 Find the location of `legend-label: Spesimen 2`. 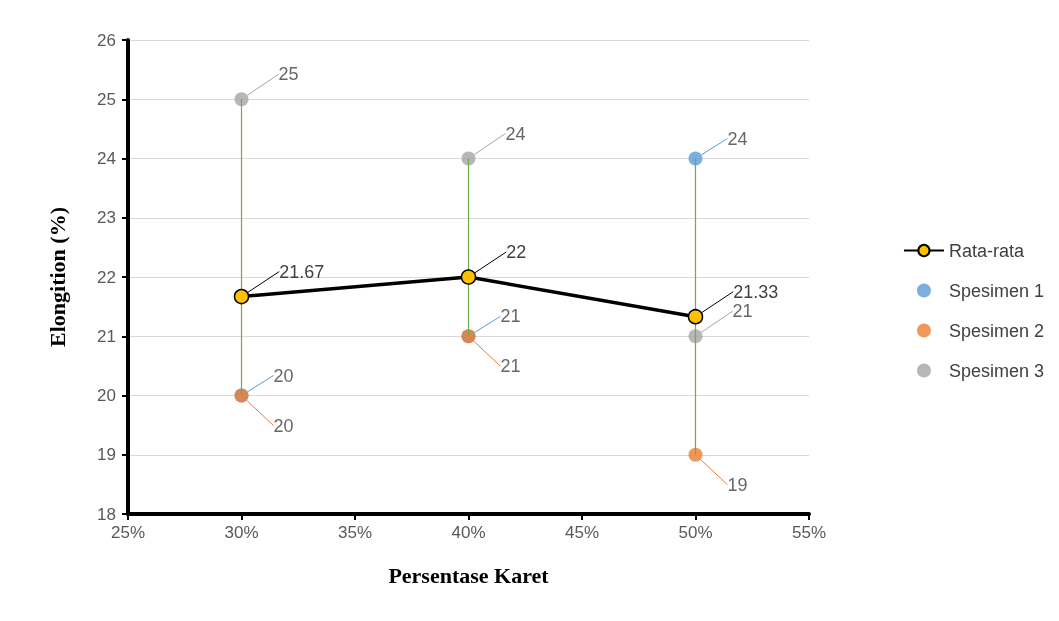

legend-label: Spesimen 2 is located at coordinates (996, 330).